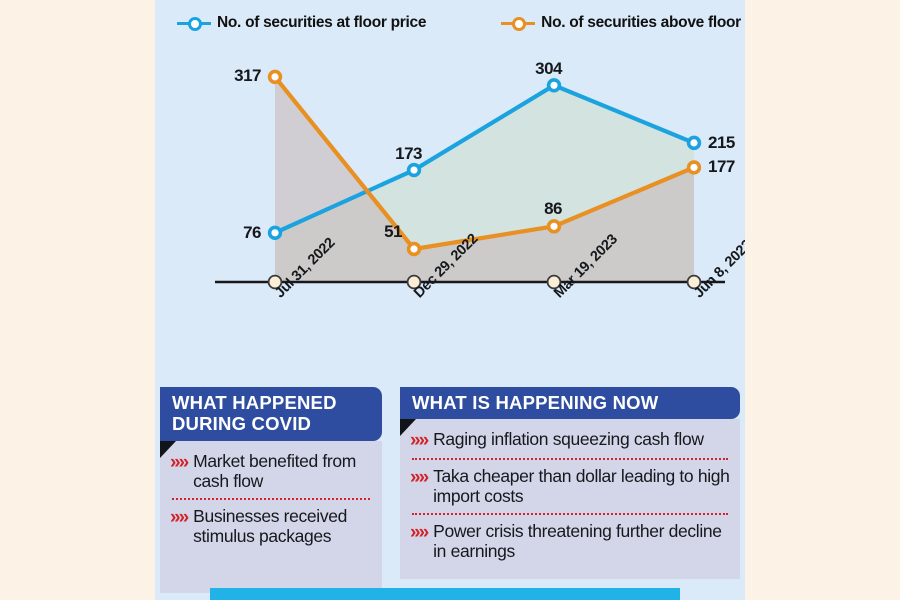  I want to click on data-point-label: 76, so click(252, 232).